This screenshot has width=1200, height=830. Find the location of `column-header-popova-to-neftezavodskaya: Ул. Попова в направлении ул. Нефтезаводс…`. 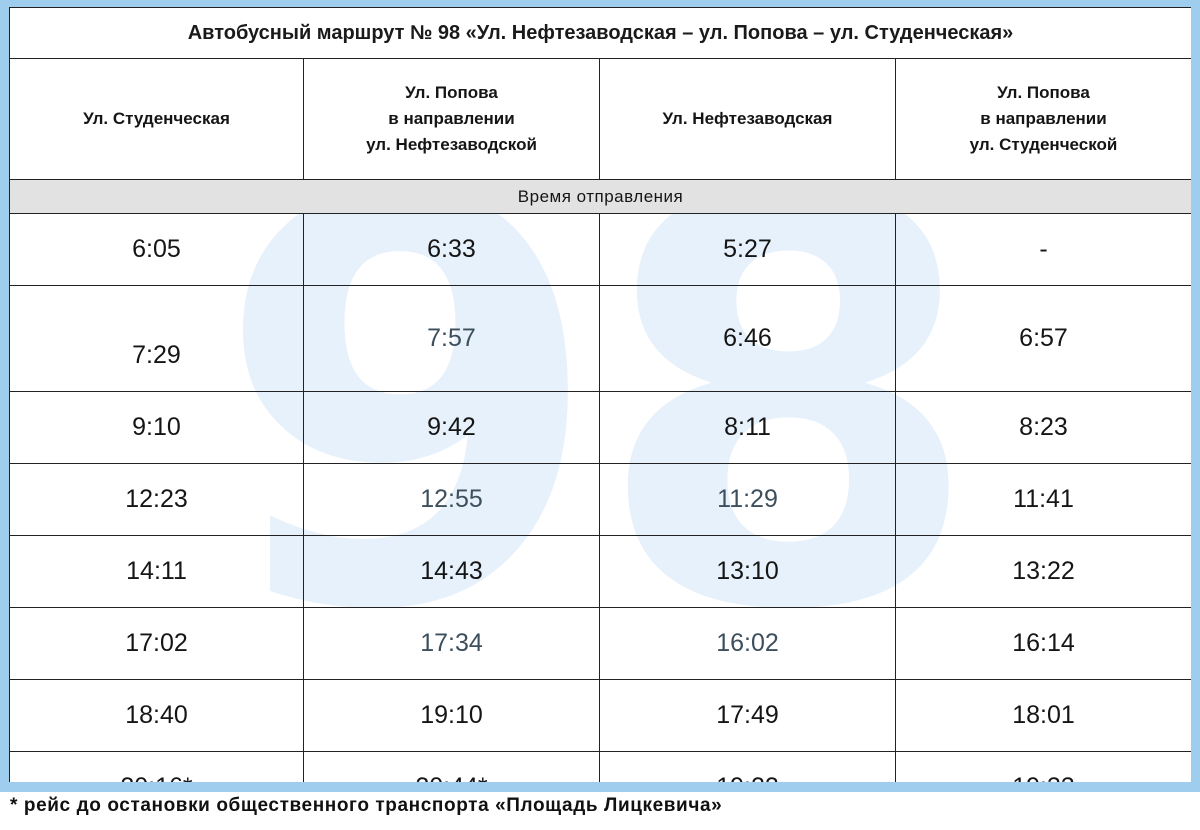

column-header-popova-to-neftezavodskaya: Ул. Попова в направлении ул. Нефтезаводс… is located at coordinates (451, 119).